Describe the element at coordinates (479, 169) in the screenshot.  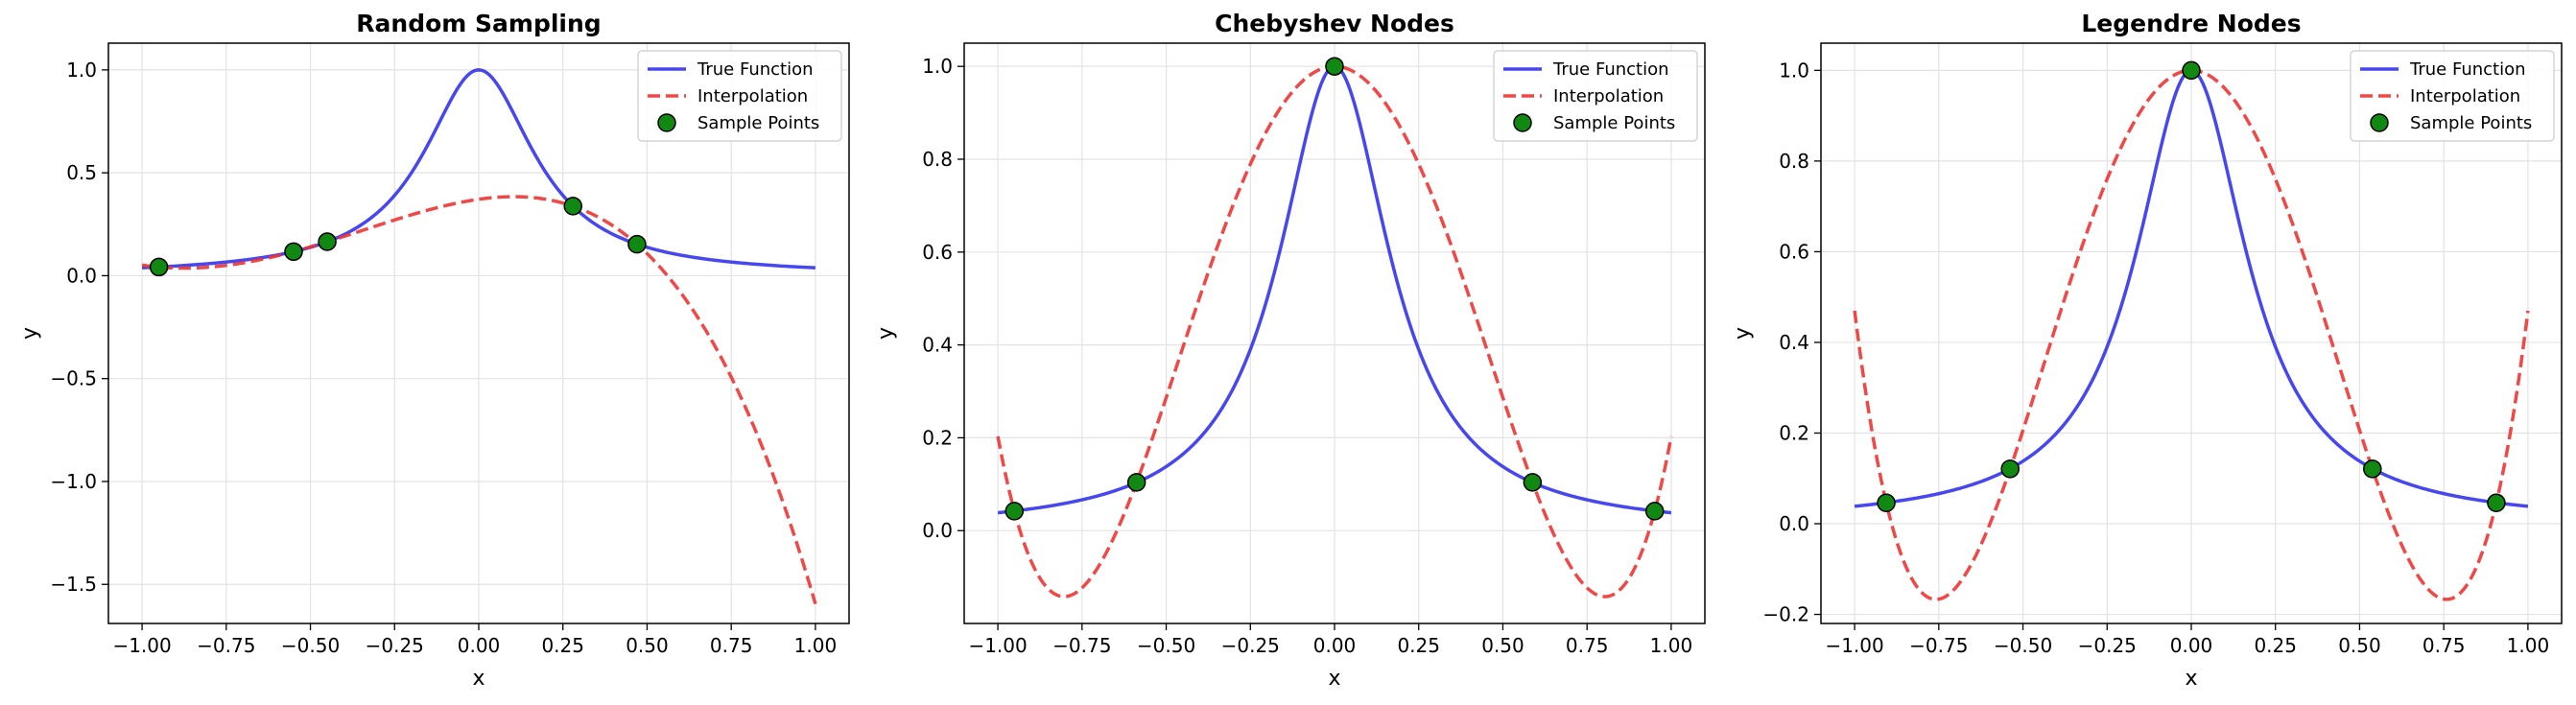
I see `series-true-function-line` at that location.